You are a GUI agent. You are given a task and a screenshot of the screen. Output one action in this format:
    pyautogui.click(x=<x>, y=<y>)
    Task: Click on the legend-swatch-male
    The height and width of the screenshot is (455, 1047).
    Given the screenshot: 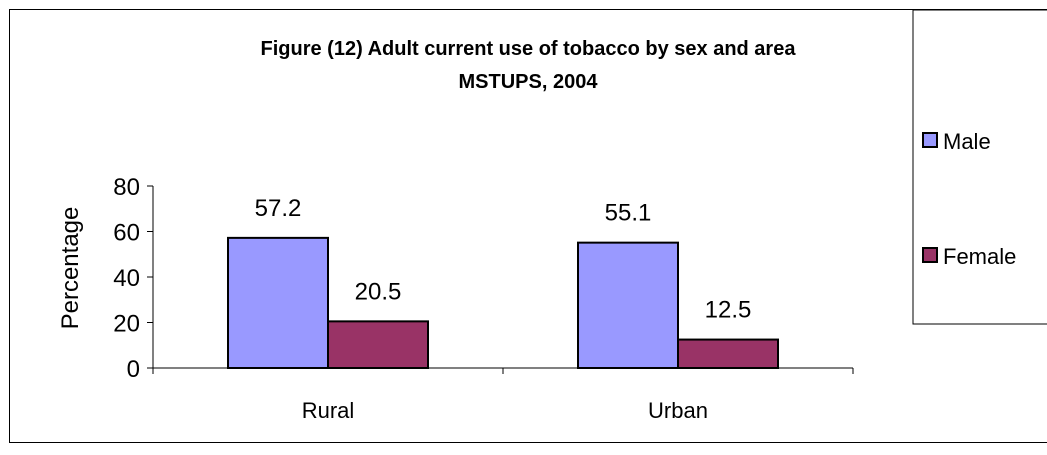 What is the action you would take?
    pyautogui.click(x=930, y=140)
    